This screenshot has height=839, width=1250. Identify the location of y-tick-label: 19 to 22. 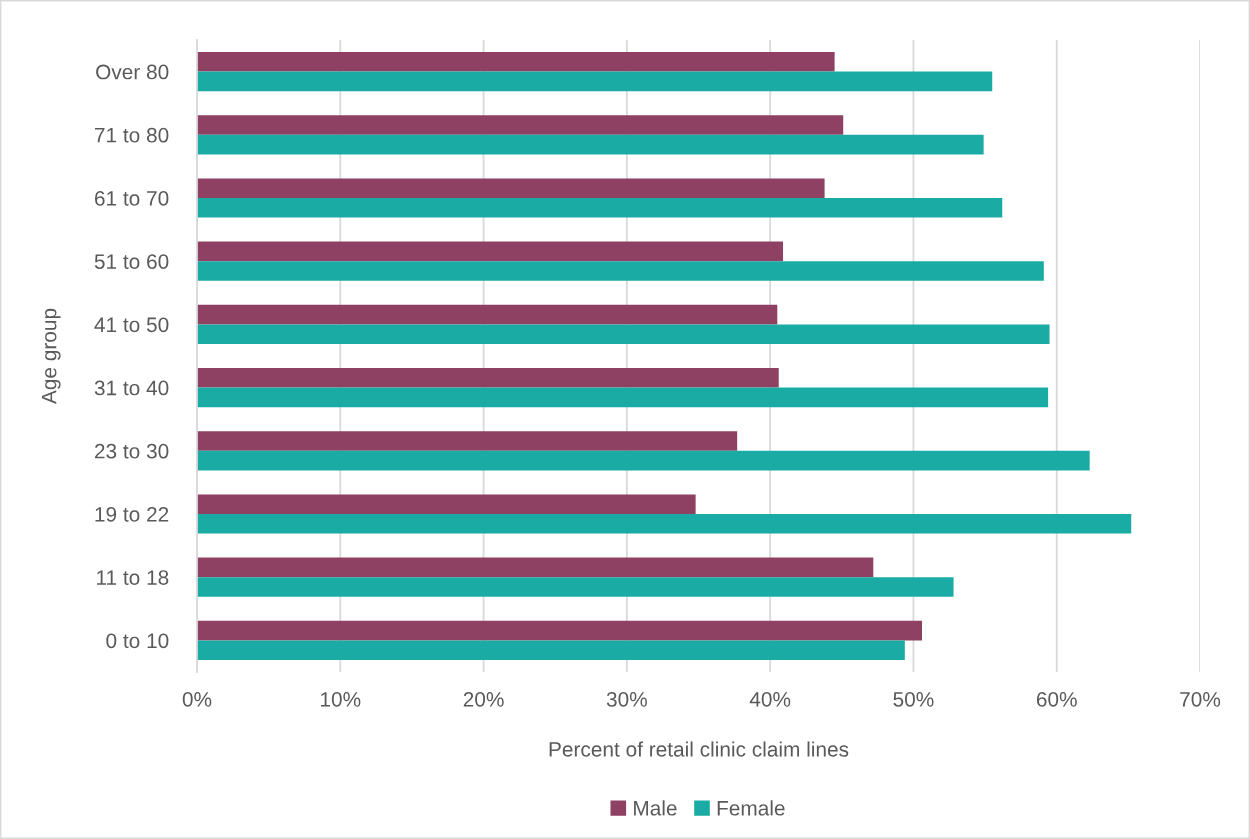
(132, 514).